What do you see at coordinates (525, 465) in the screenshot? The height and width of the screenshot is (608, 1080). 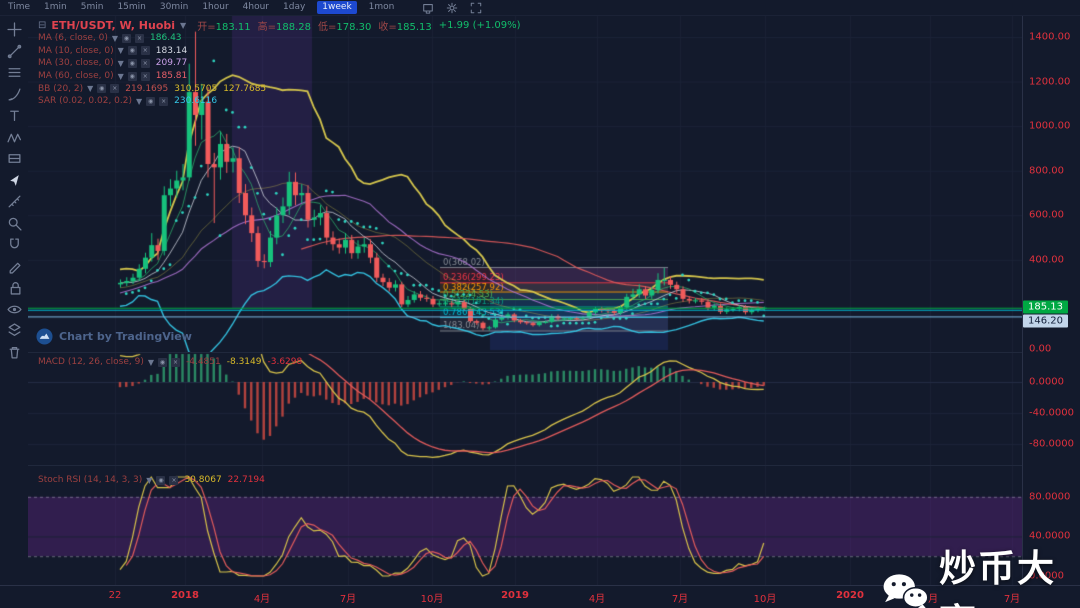 I see `pane-separator-stoch` at bounding box center [525, 465].